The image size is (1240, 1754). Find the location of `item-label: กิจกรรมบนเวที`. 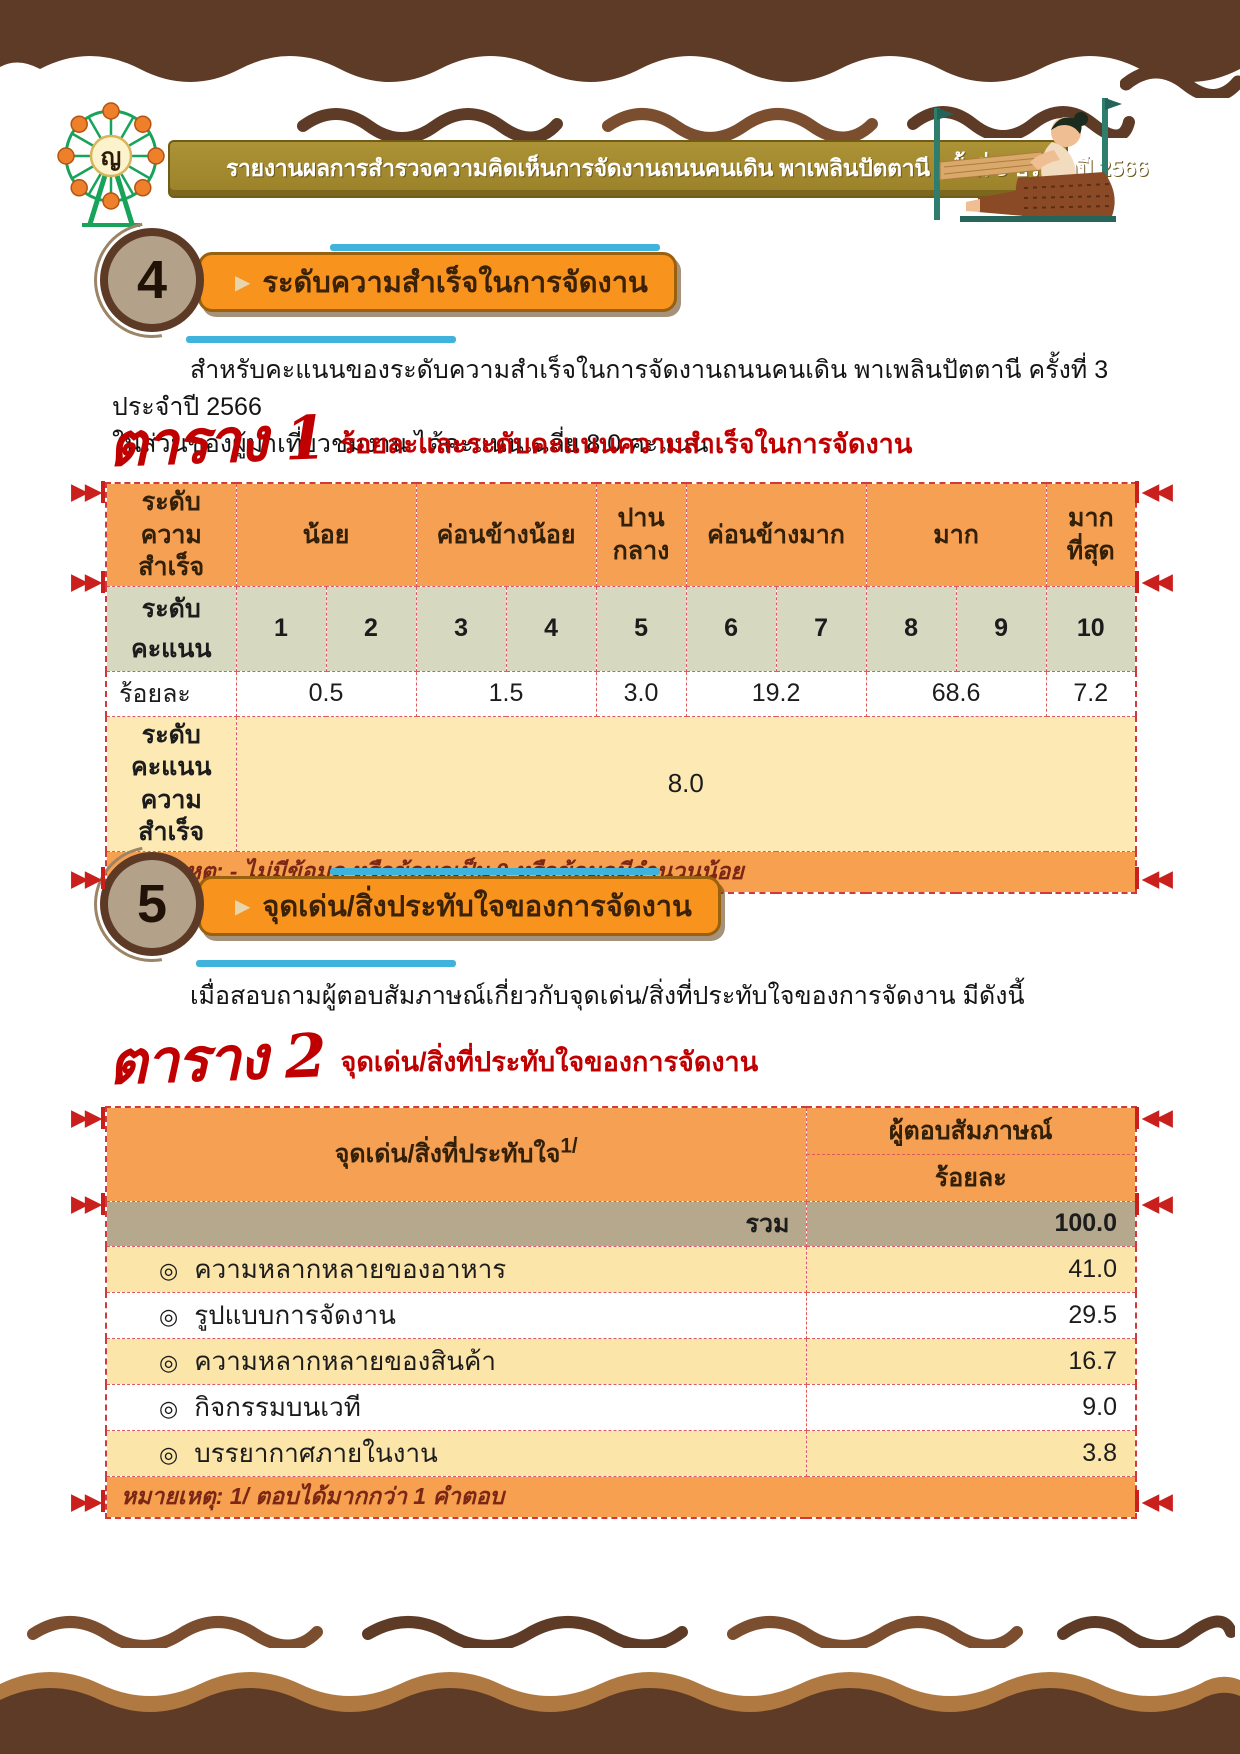

item-label: กิจกรรมบนเวที is located at coordinates (277, 1406).